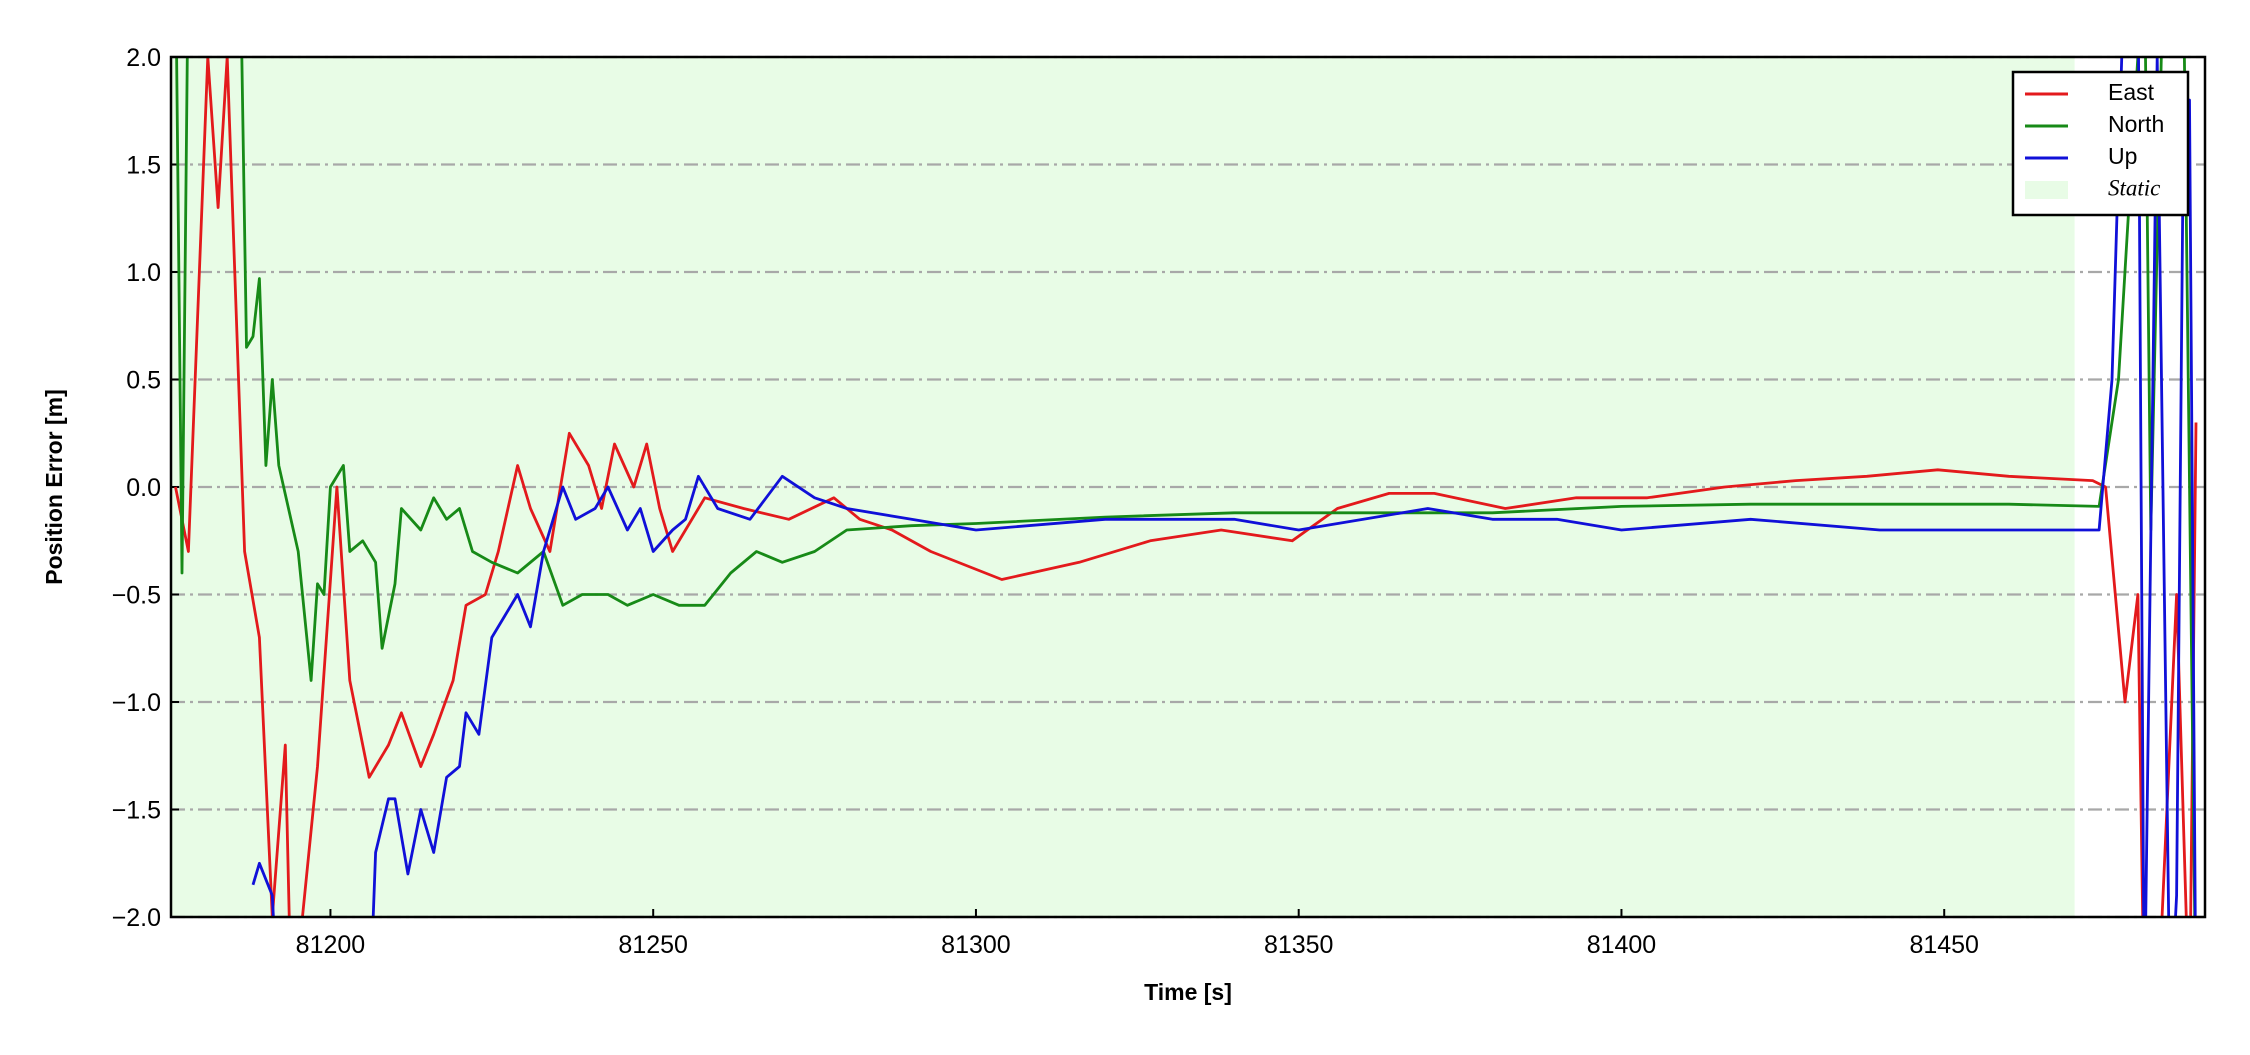 The image size is (2250, 1055). Describe the element at coordinates (143, 381) in the screenshot. I see `y-tick-label: 0.5` at that location.